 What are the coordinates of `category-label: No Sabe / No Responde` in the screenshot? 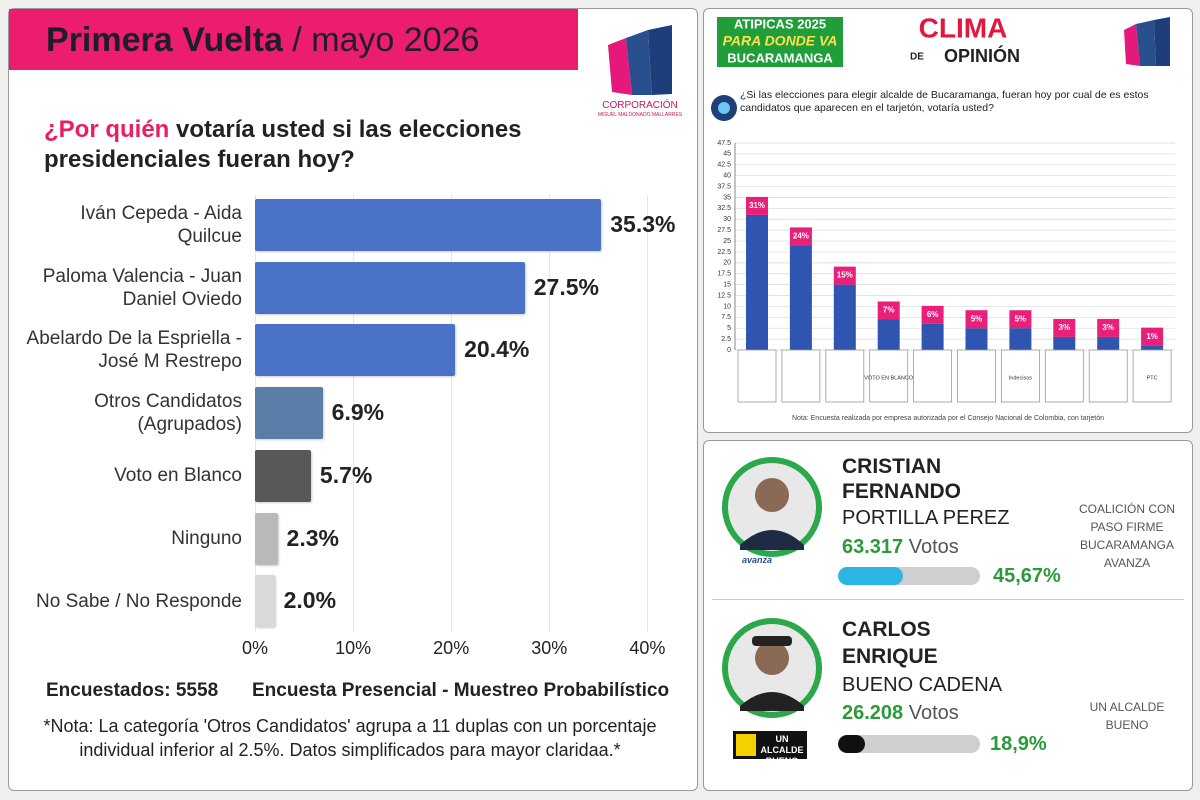 It's located at (139, 601).